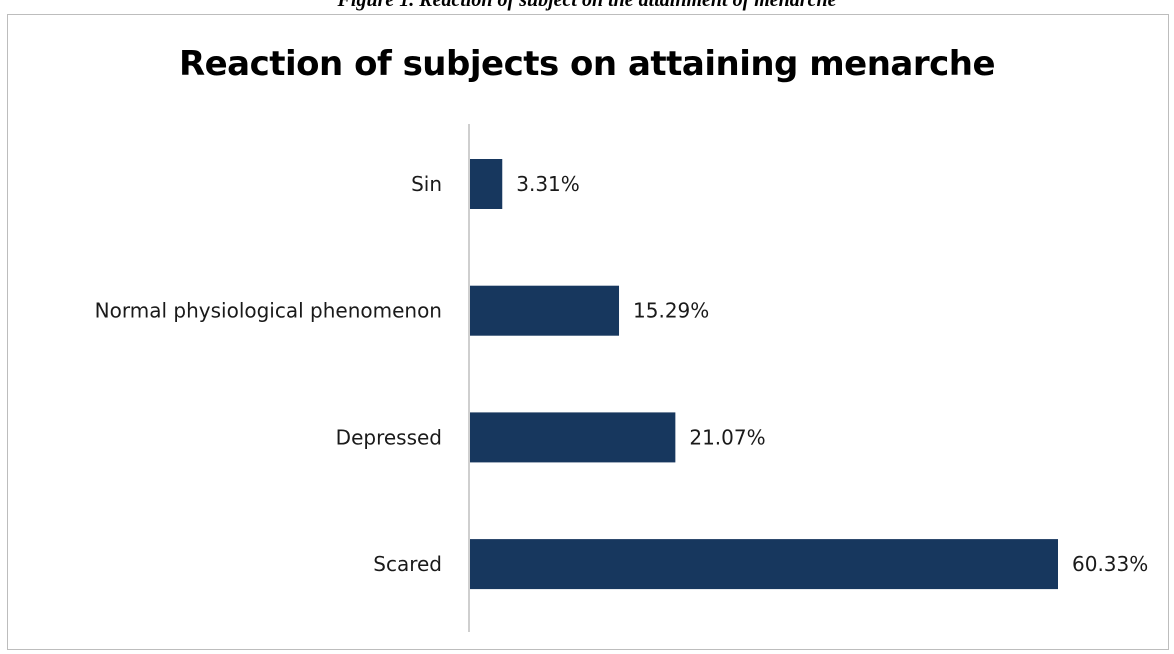 The width and height of the screenshot is (1174, 654). Describe the element at coordinates (426, 184) in the screenshot. I see `category-label-0: Sin` at that location.